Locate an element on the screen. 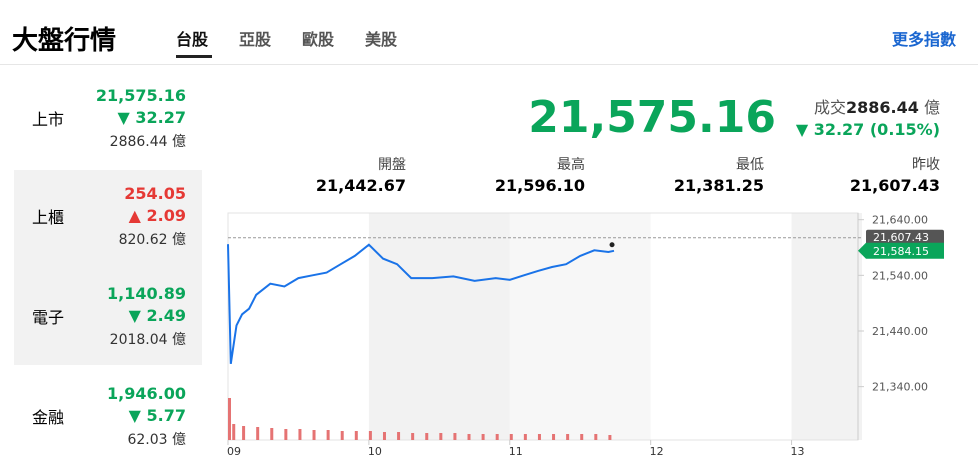 This screenshot has height=469, width=978. index-name: 上櫃 is located at coordinates (48, 217).